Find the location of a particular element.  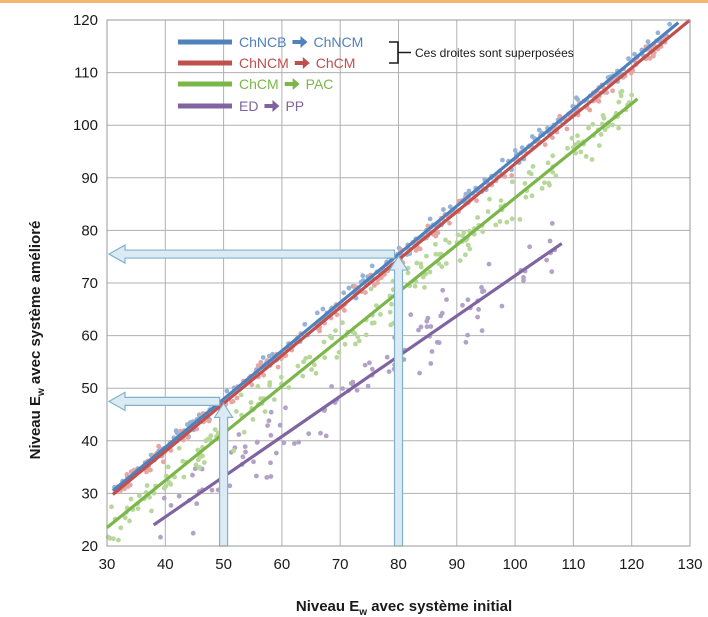

y-axis-title: Niveau Ew avec système amélioré is located at coordinates (37, 340).